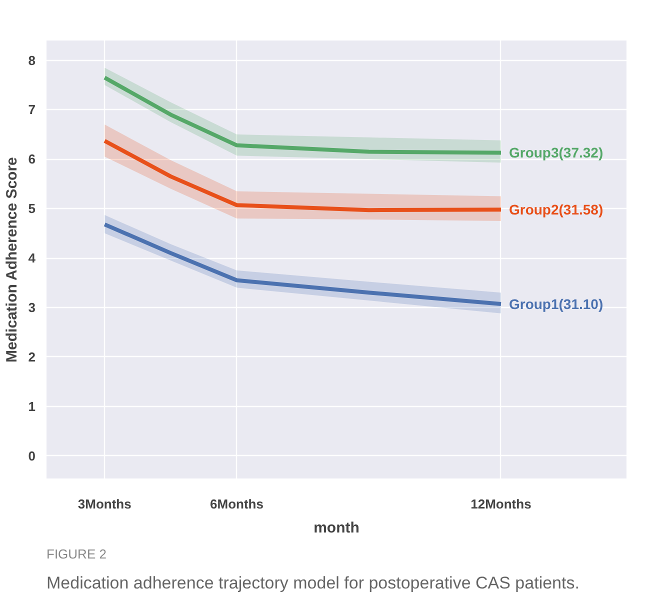 This screenshot has width=646, height=597. Describe the element at coordinates (501, 504) in the screenshot. I see `x-tick-label: 12Months` at that location.